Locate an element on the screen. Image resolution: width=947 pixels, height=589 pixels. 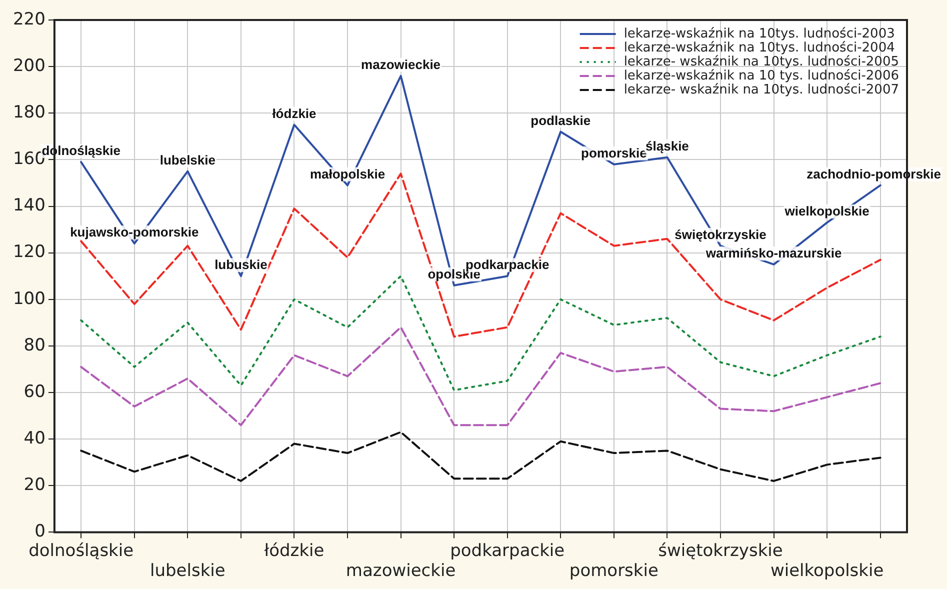
y-tick-label: 60 is located at coordinates (35, 392).